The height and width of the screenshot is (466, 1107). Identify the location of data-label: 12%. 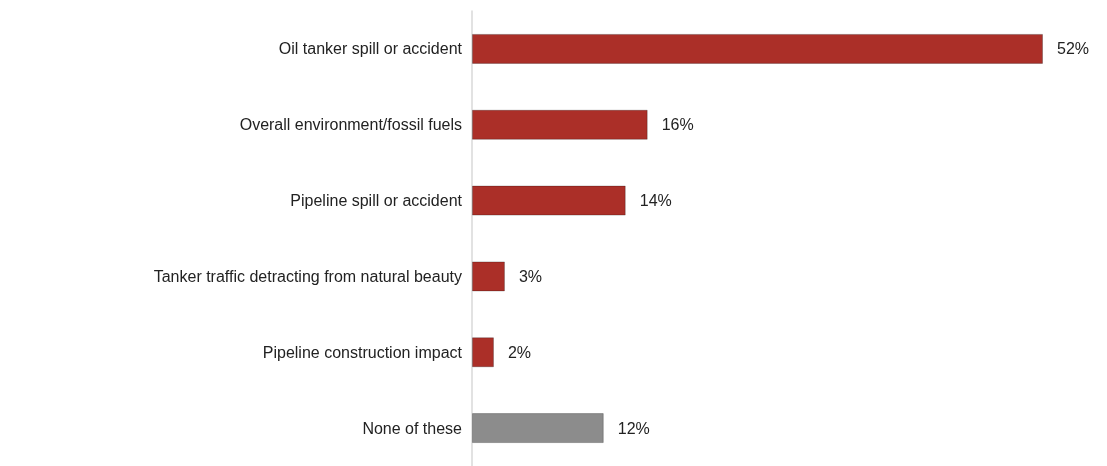
(633, 428).